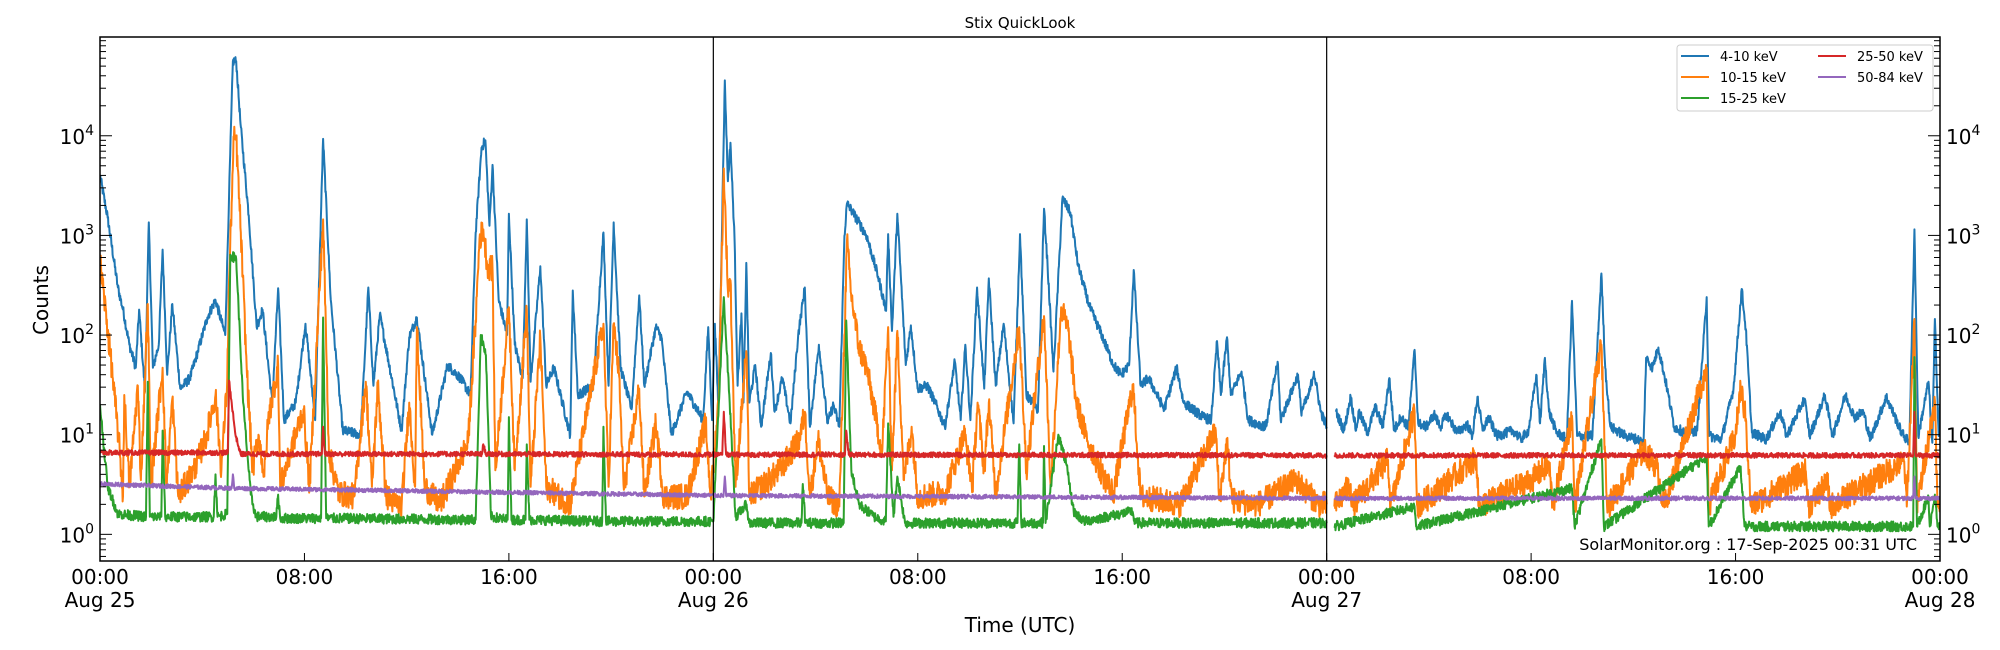 Image resolution: width=2000 pixels, height=650 pixels. I want to click on legend-label-25-50-kev: 25-50 keV, so click(1890, 57).